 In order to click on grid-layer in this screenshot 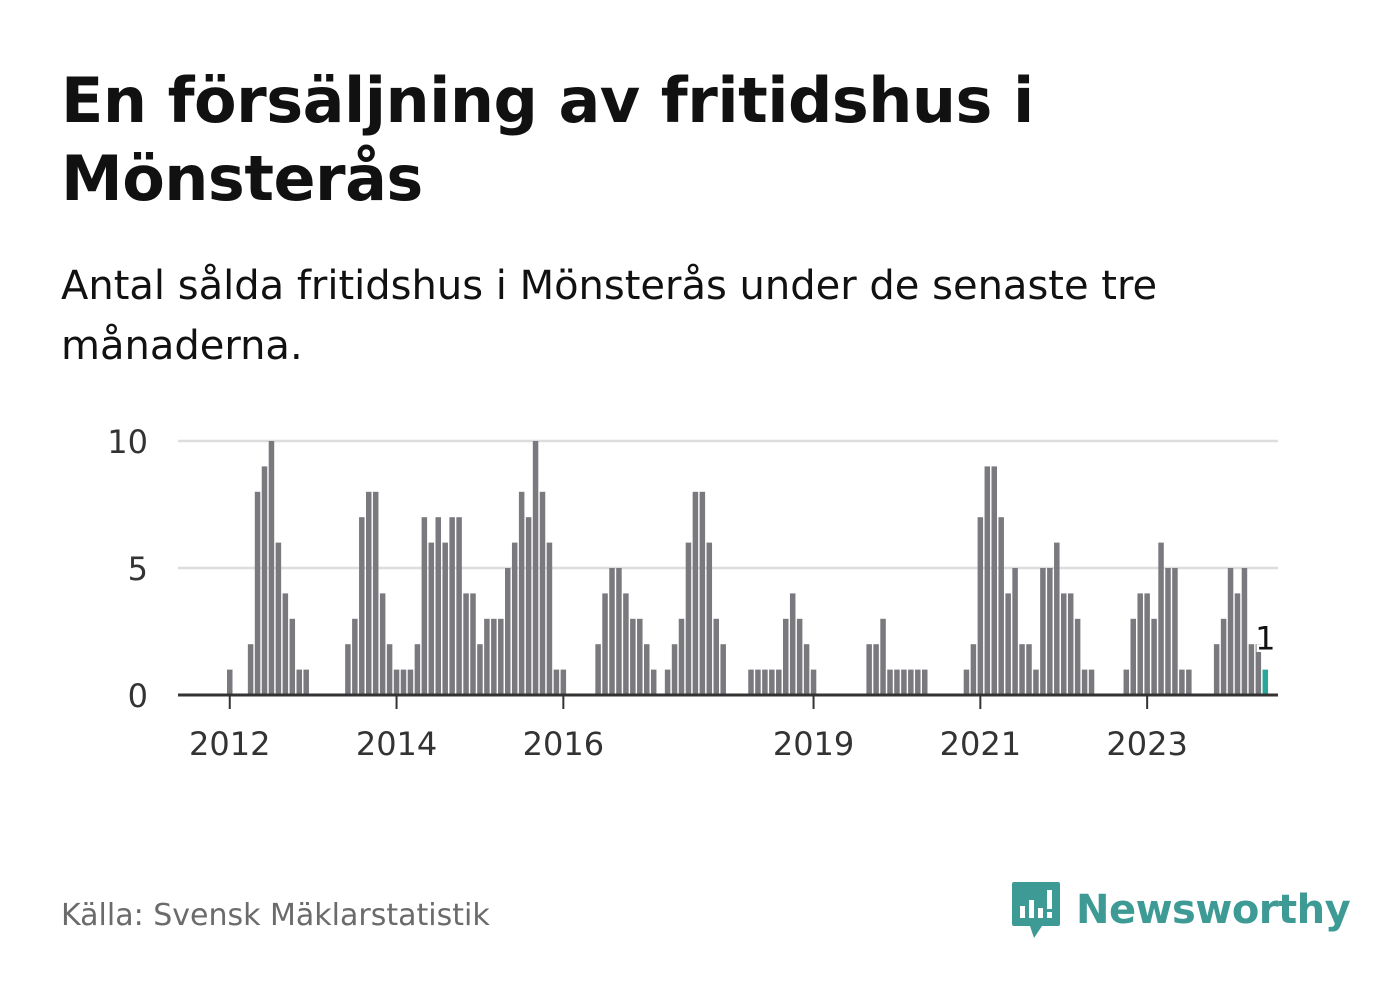, I will do `click(728, 504)`.